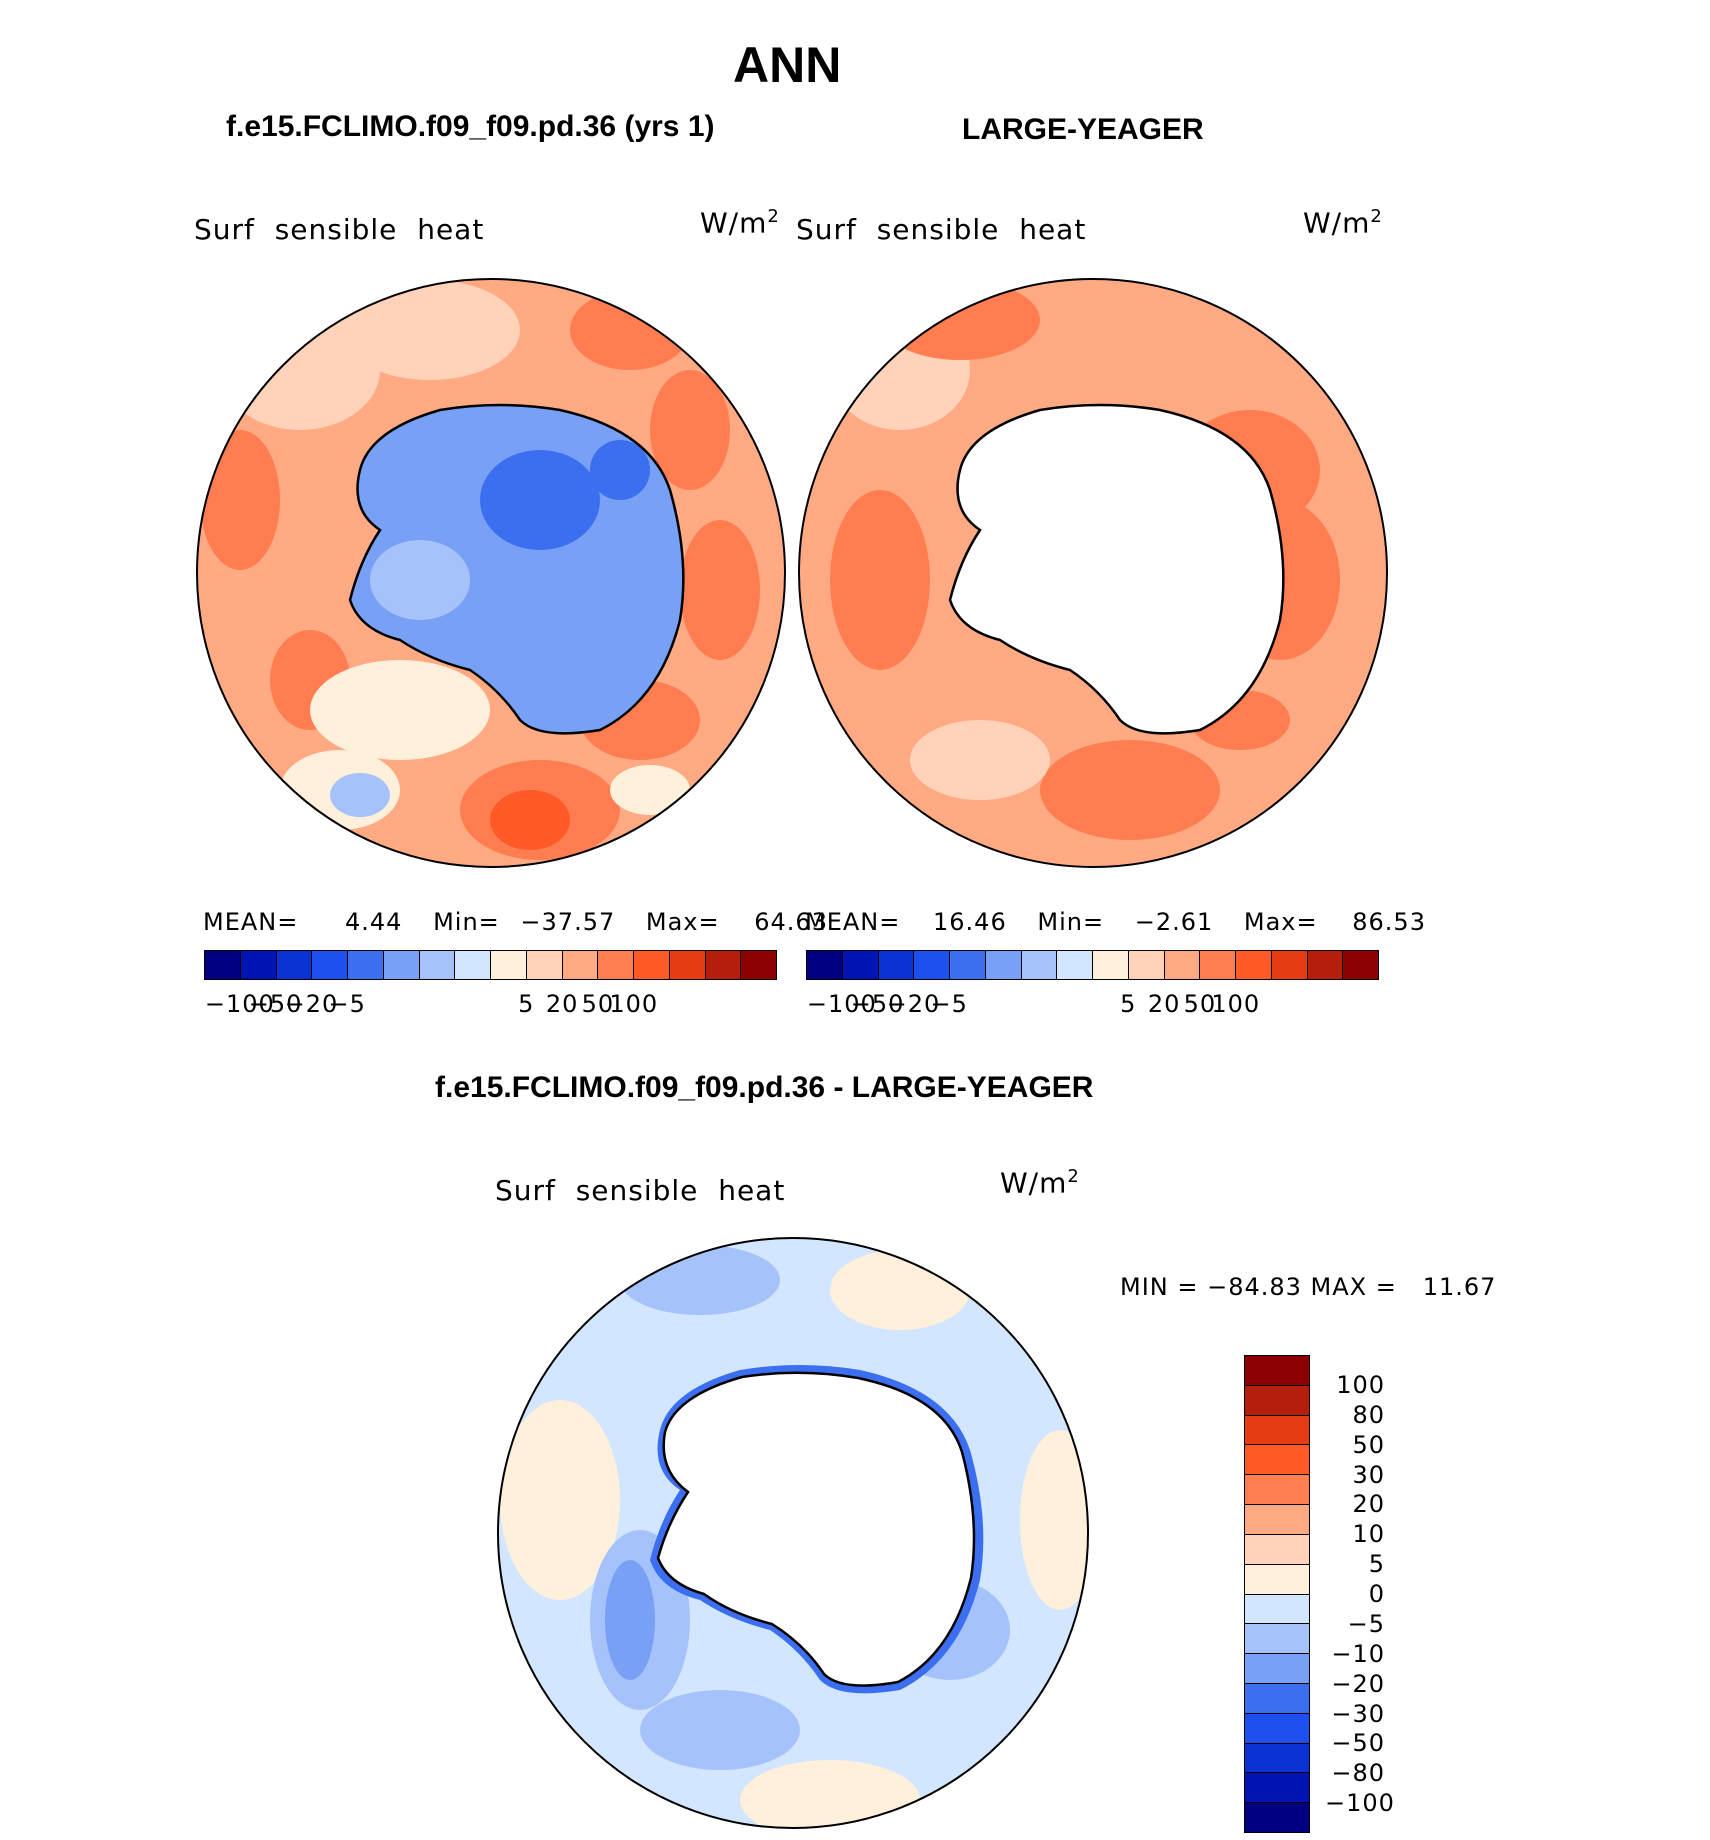  I want to click on left-colorbar-label: −50, so click(275, 1004).